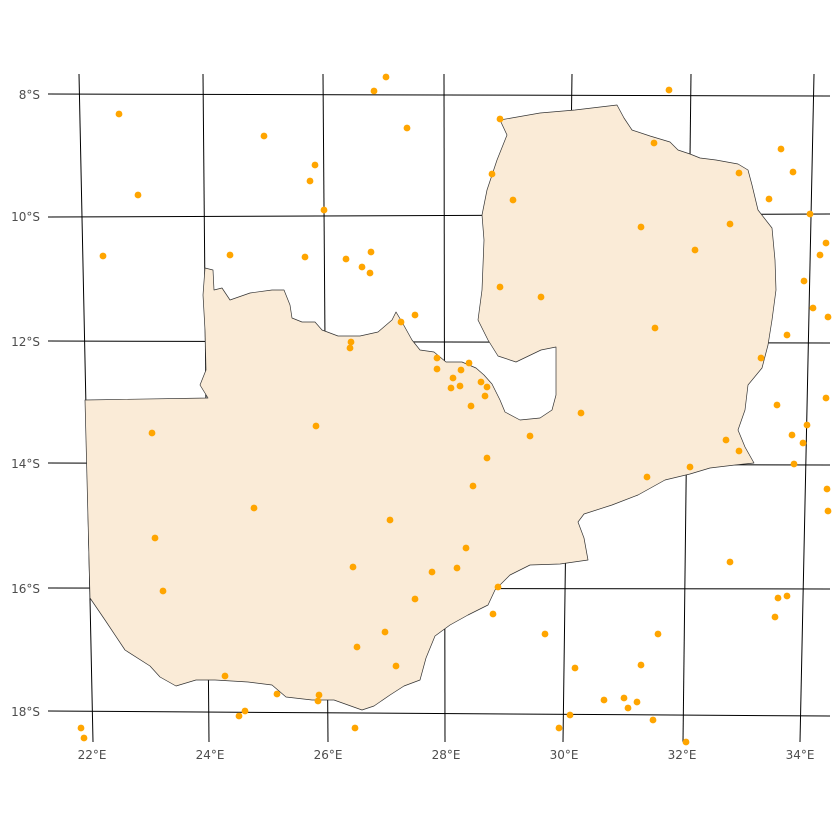  I want to click on graticule-lon-34e, so click(807, 408).